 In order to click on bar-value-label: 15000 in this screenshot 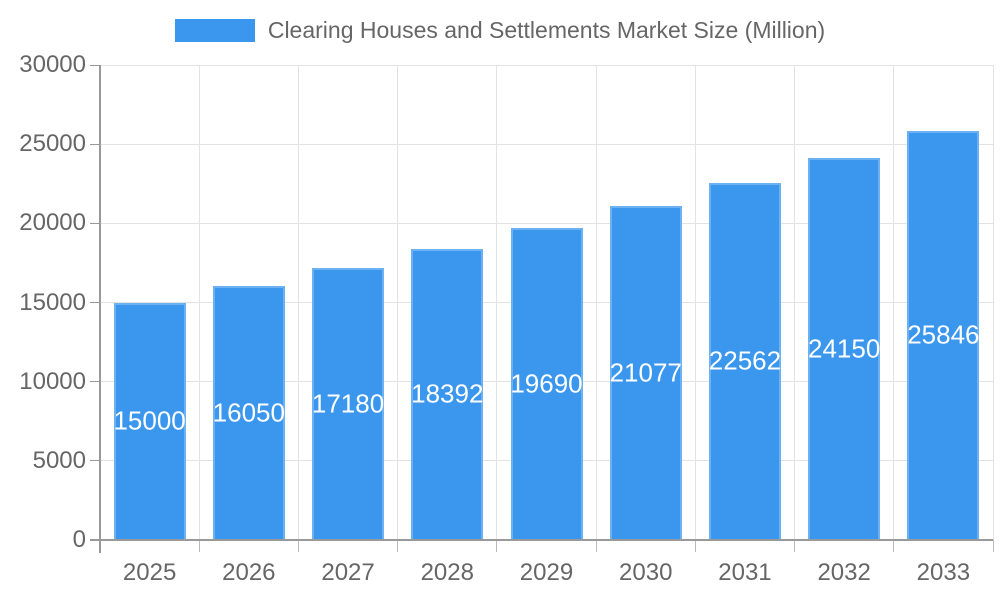, I will do `click(149, 420)`.